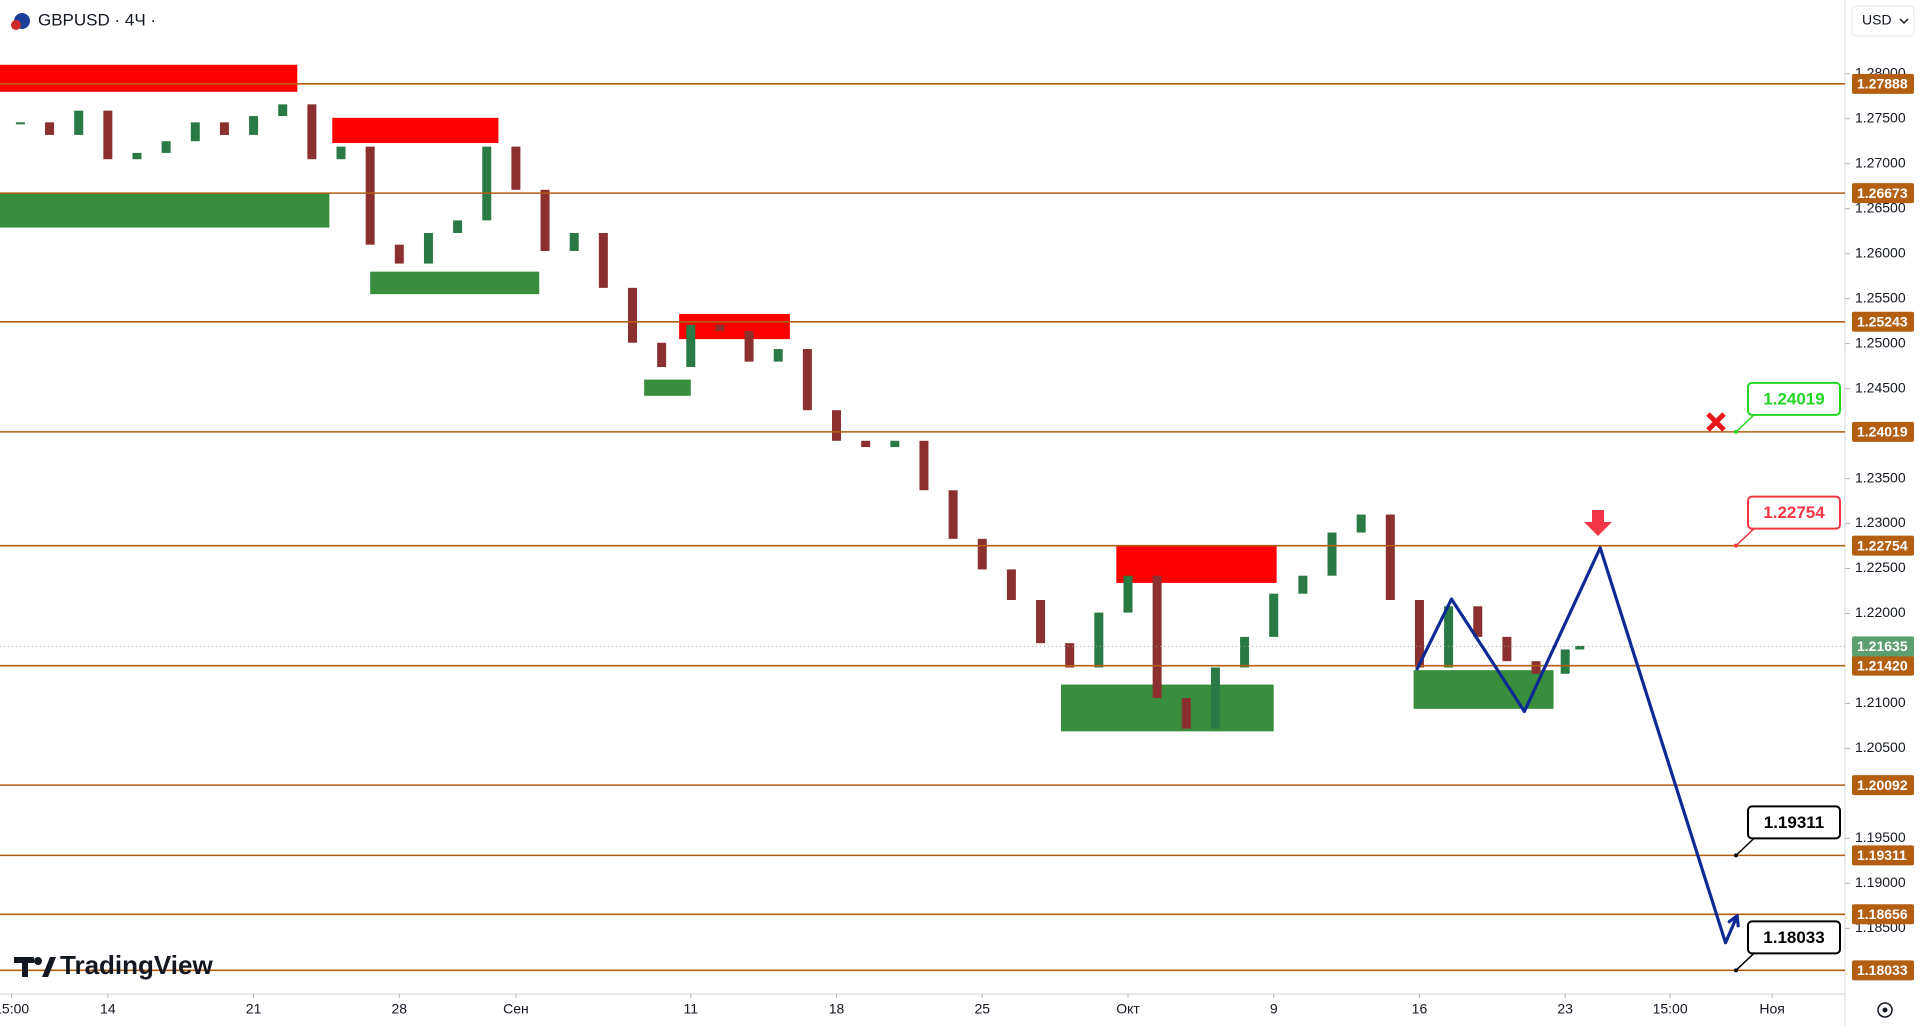 The height and width of the screenshot is (1026, 1920). What do you see at coordinates (1880, 117) in the screenshot?
I see `y-tick-label: 1.27500` at bounding box center [1880, 117].